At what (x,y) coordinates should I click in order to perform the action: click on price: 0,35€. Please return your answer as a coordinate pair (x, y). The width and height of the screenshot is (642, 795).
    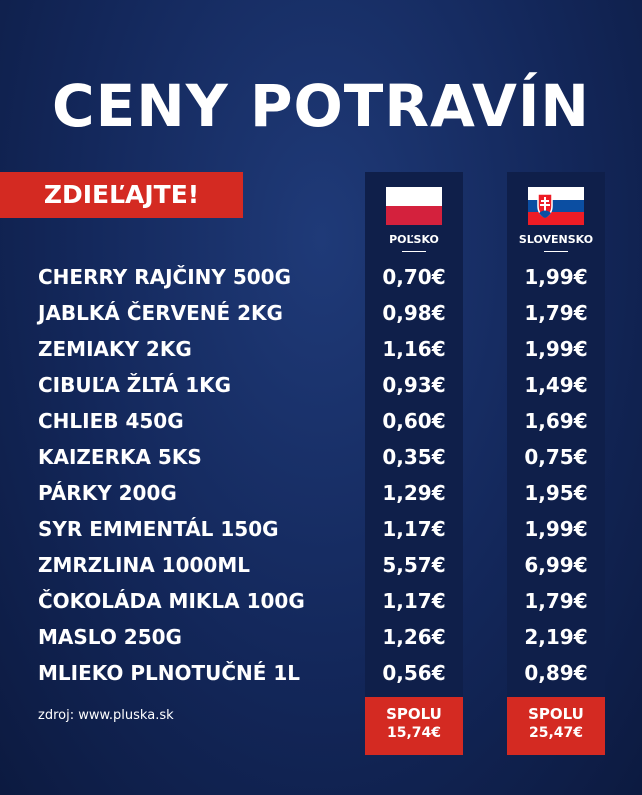
    Looking at the image, I should click on (414, 457).